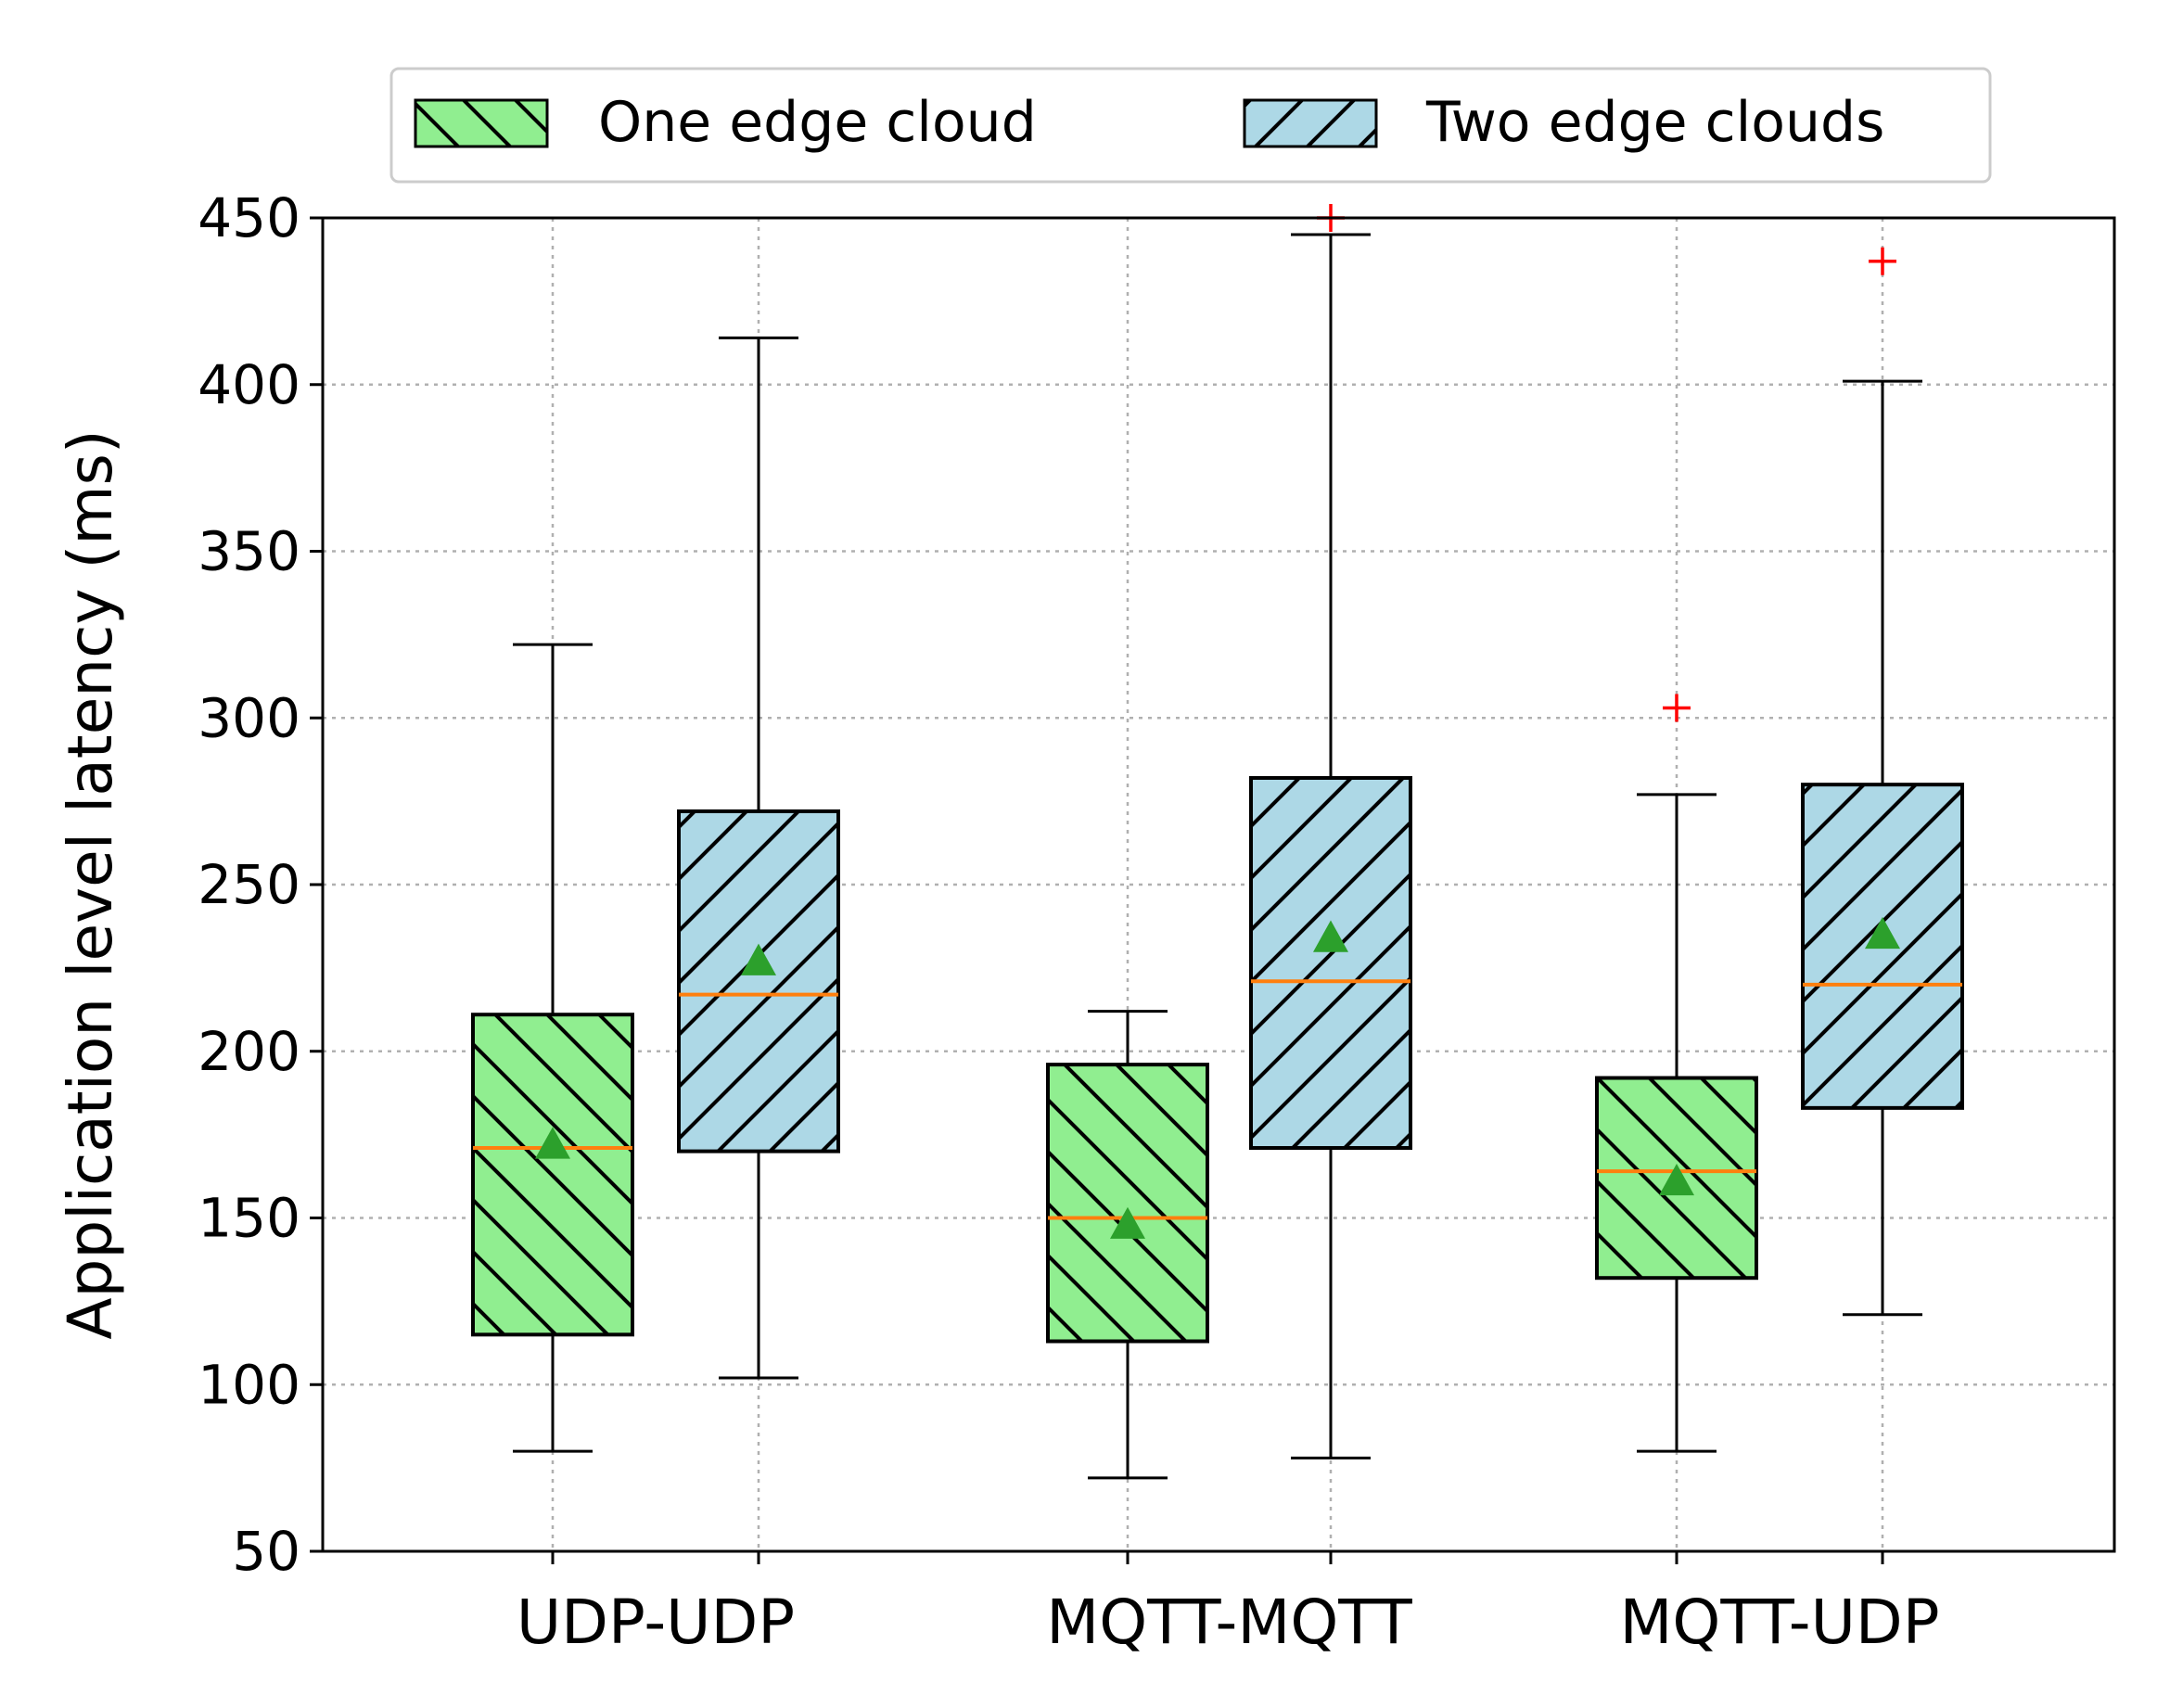  What do you see at coordinates (249, 384) in the screenshot?
I see `y-tick-label: 400` at bounding box center [249, 384].